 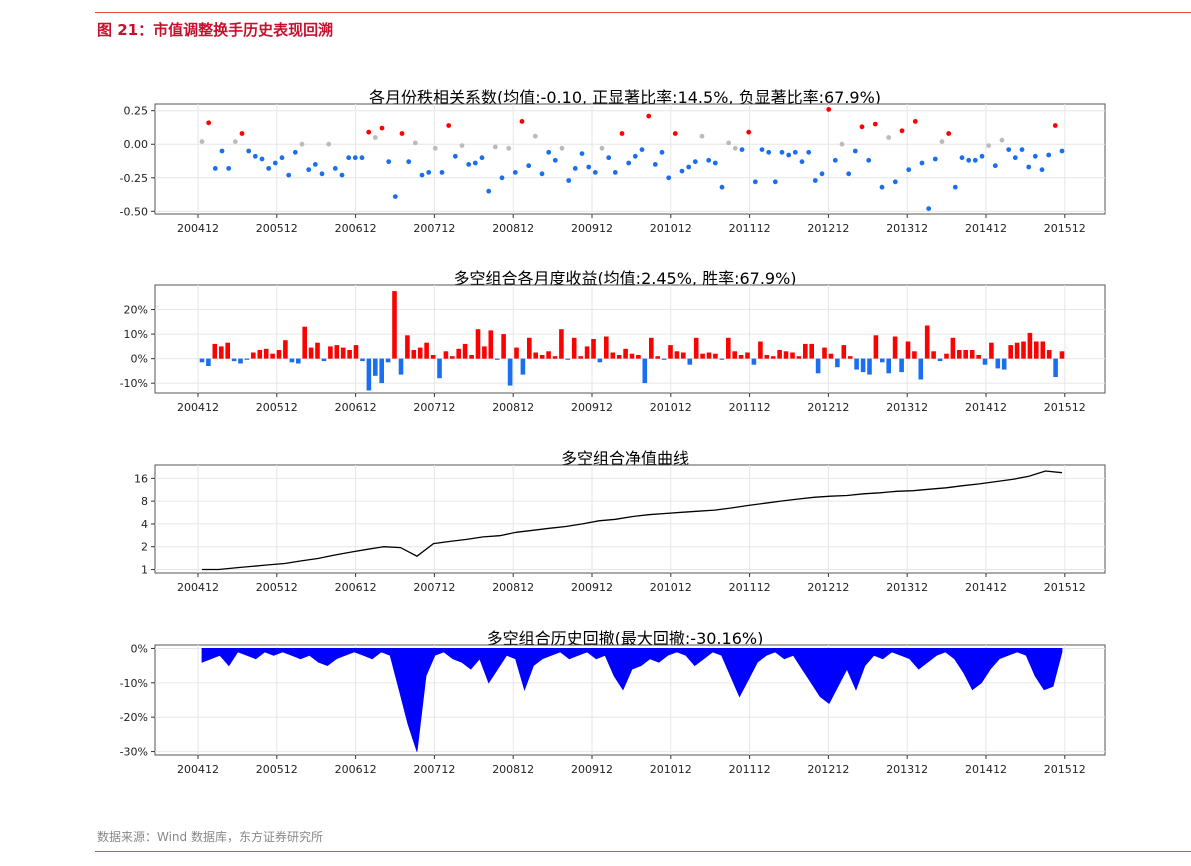 What do you see at coordinates (592, 769) in the screenshot?
I see `chart4-xtick-label: 200912` at bounding box center [592, 769].